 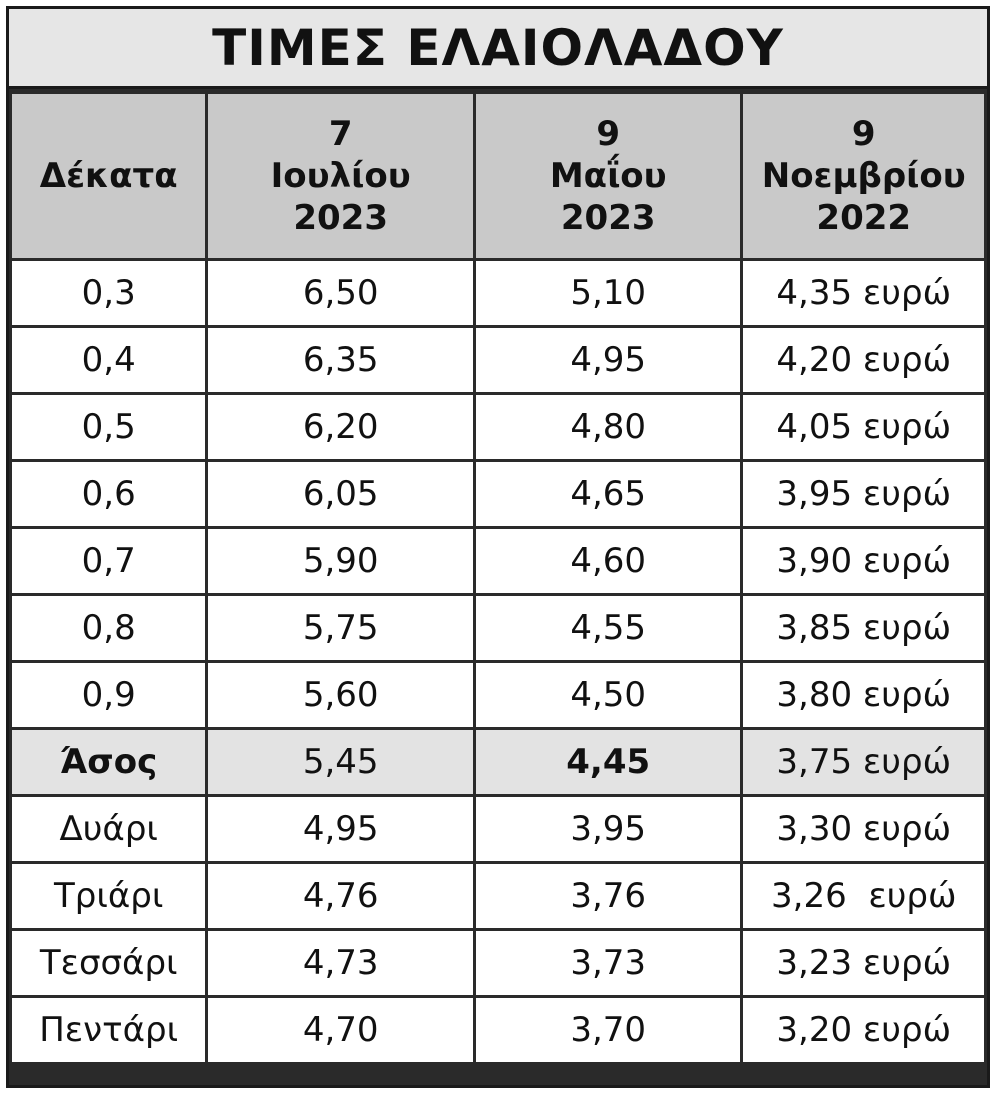 I want to click on table-row: 0,6 6,05 4,65 3,95 ευρώ, so click(x=498, y=494).